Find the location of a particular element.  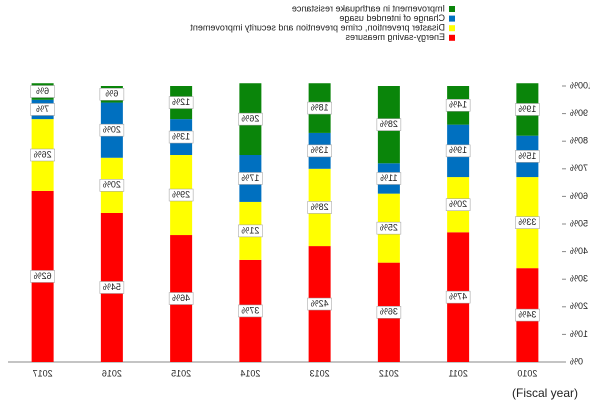

value-label: 7% is located at coordinates (42, 109).